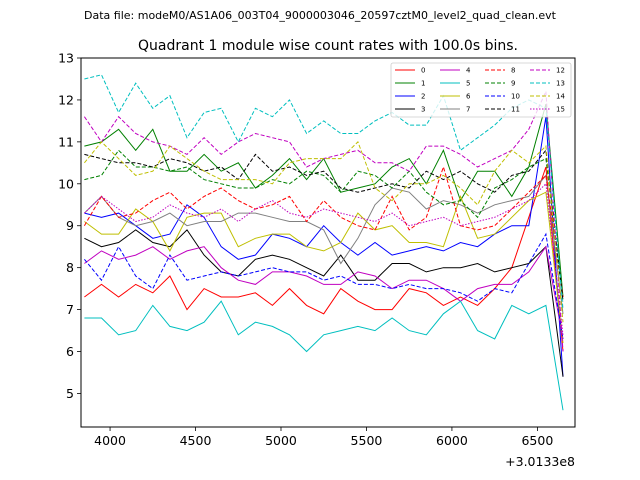 This screenshot has width=640, height=480. What do you see at coordinates (481, 90) in the screenshot?
I see `legend-box` at bounding box center [481, 90].